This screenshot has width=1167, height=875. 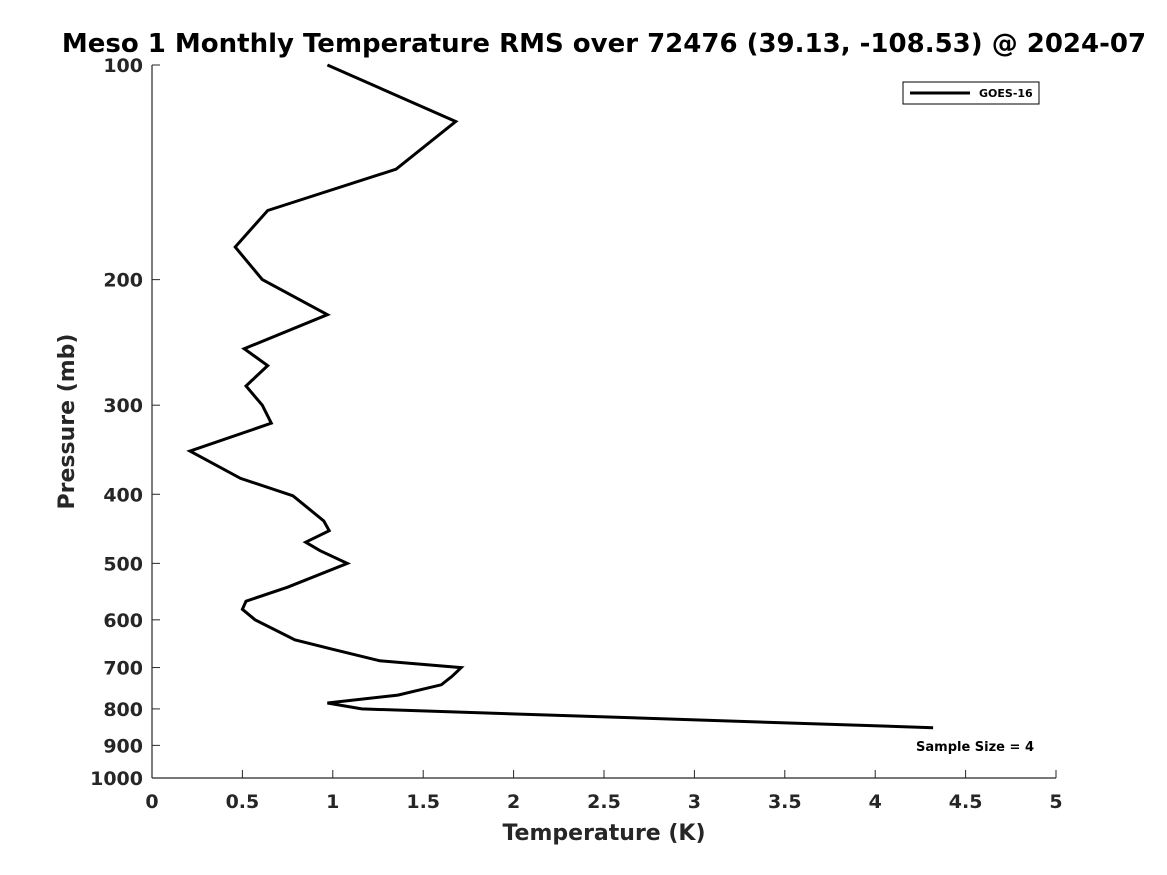 I want to click on x-tick-label: 1.5, so click(x=423, y=802).